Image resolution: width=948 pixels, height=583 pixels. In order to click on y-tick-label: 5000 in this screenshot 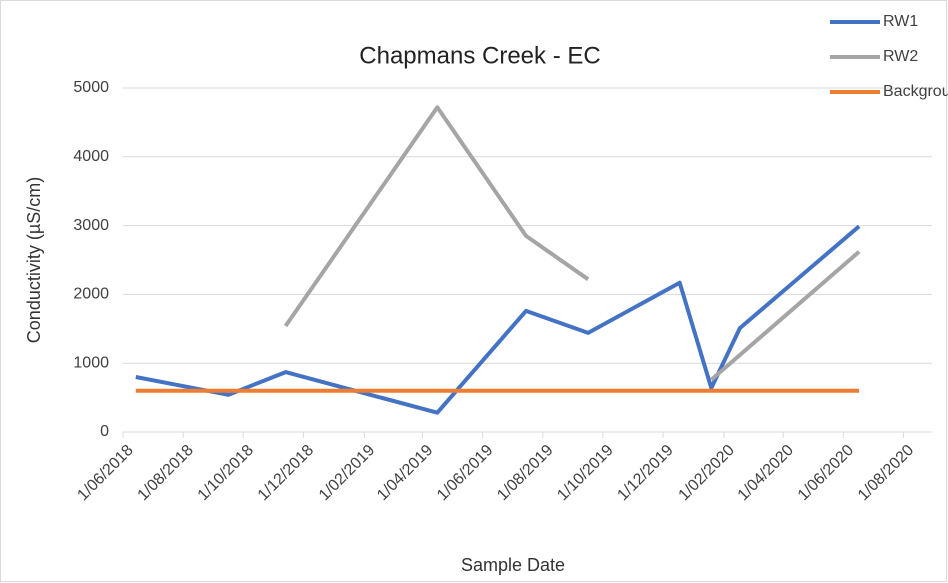, I will do `click(91, 87)`.